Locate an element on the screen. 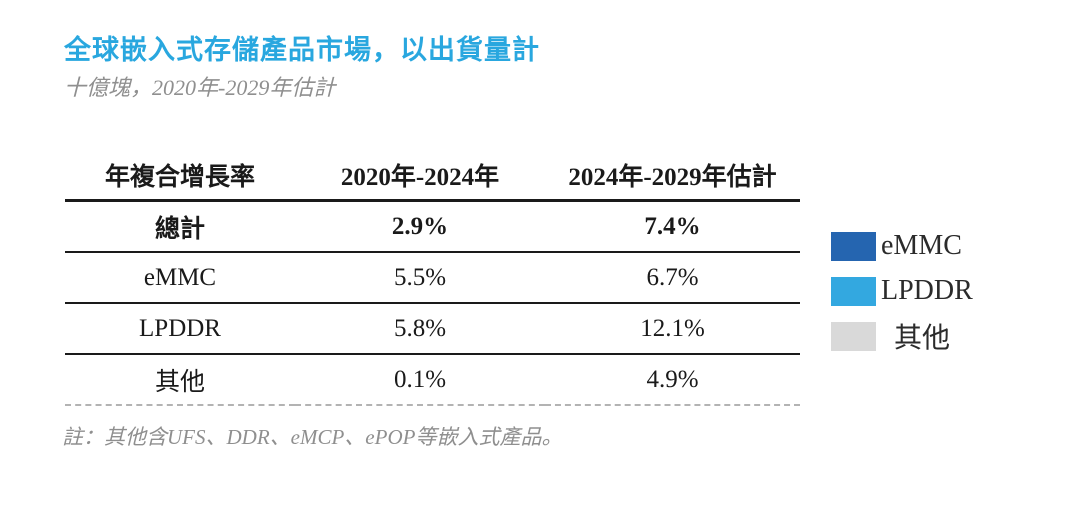 This screenshot has width=1080, height=516. cell-value: 12.1% is located at coordinates (672, 329).